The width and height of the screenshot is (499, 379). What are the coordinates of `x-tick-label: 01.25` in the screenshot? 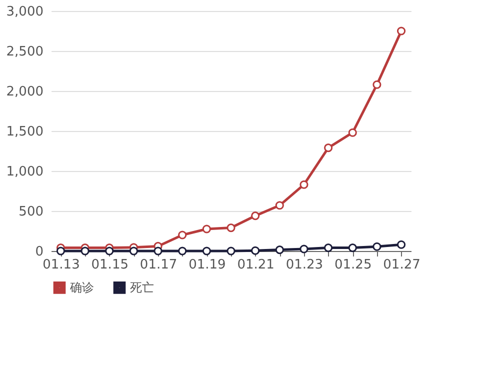 It's located at (353, 265).